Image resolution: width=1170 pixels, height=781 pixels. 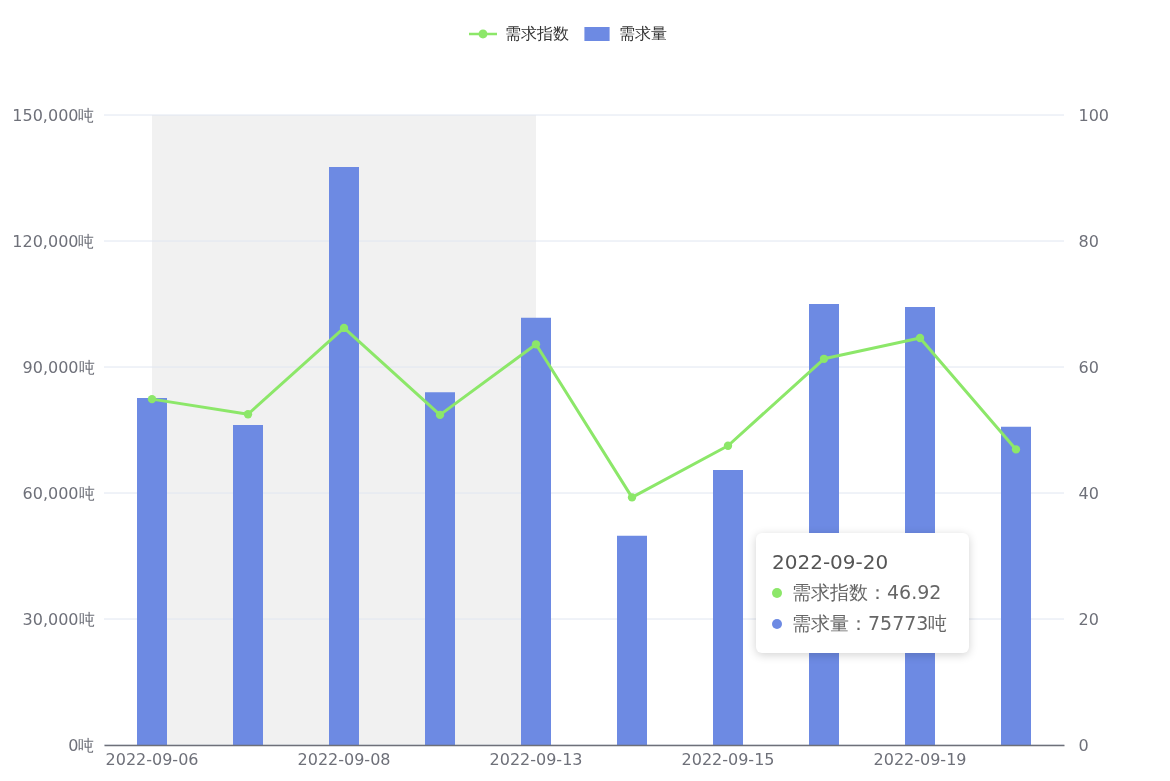 What do you see at coordinates (831, 562) in the screenshot?
I see `annotation: 2022-09-20` at bounding box center [831, 562].